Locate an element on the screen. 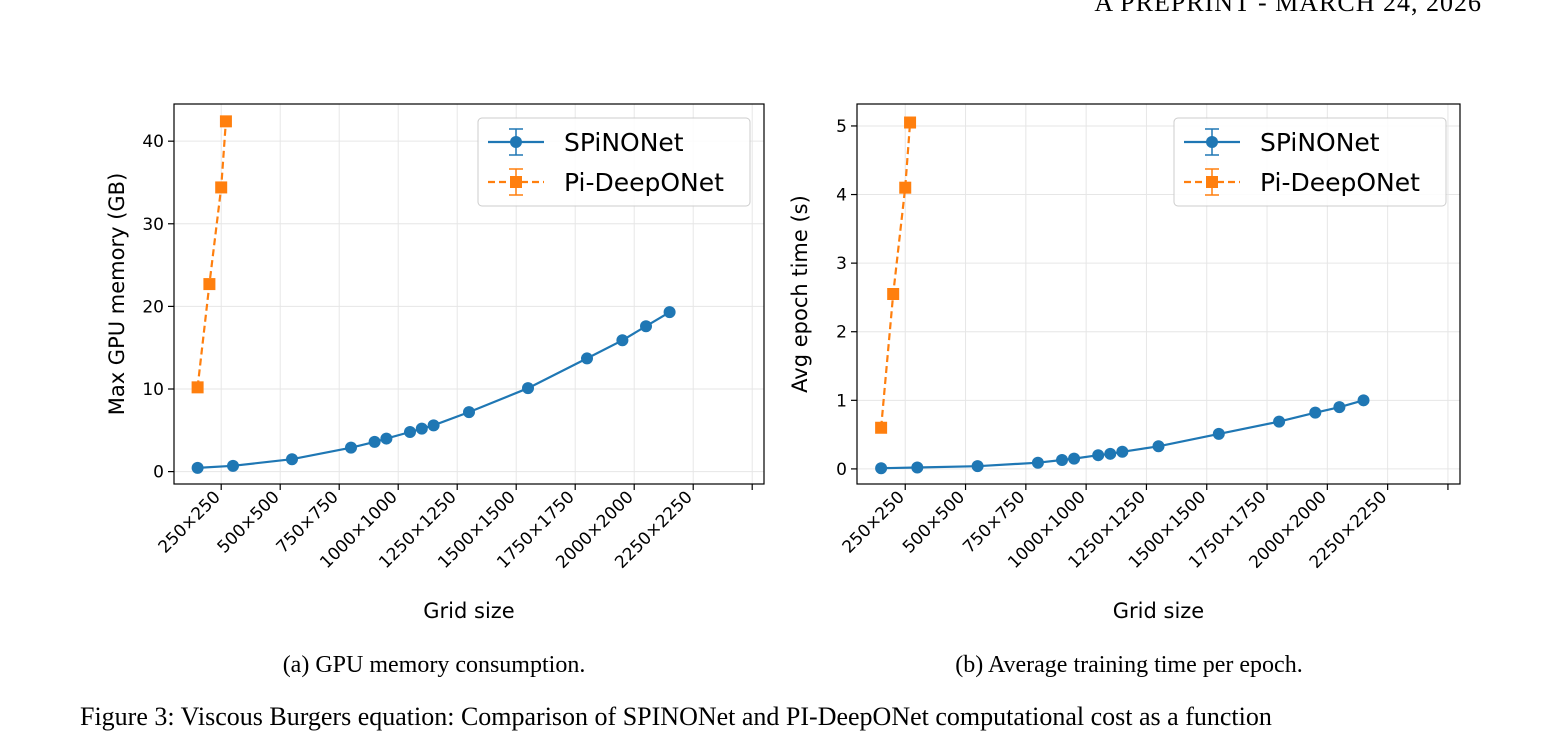  y-tick-label: 20 is located at coordinates (153, 307).